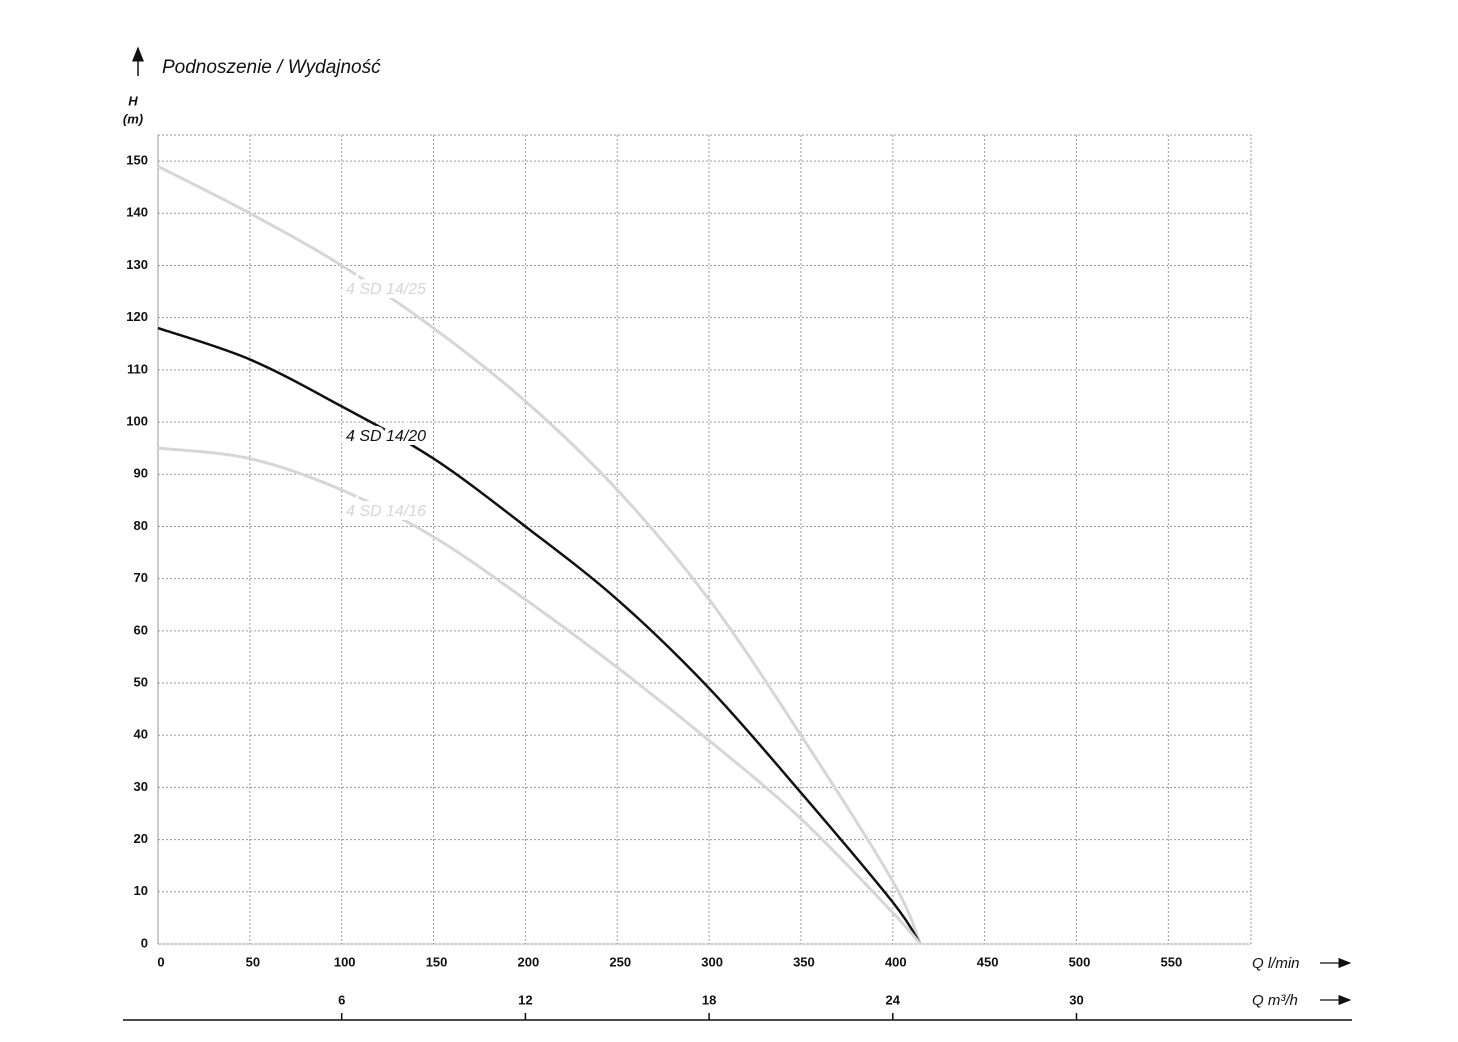 The height and width of the screenshot is (1042, 1458). Describe the element at coordinates (1275, 1000) in the screenshot. I see `x2-label: Q m³/h` at that location.